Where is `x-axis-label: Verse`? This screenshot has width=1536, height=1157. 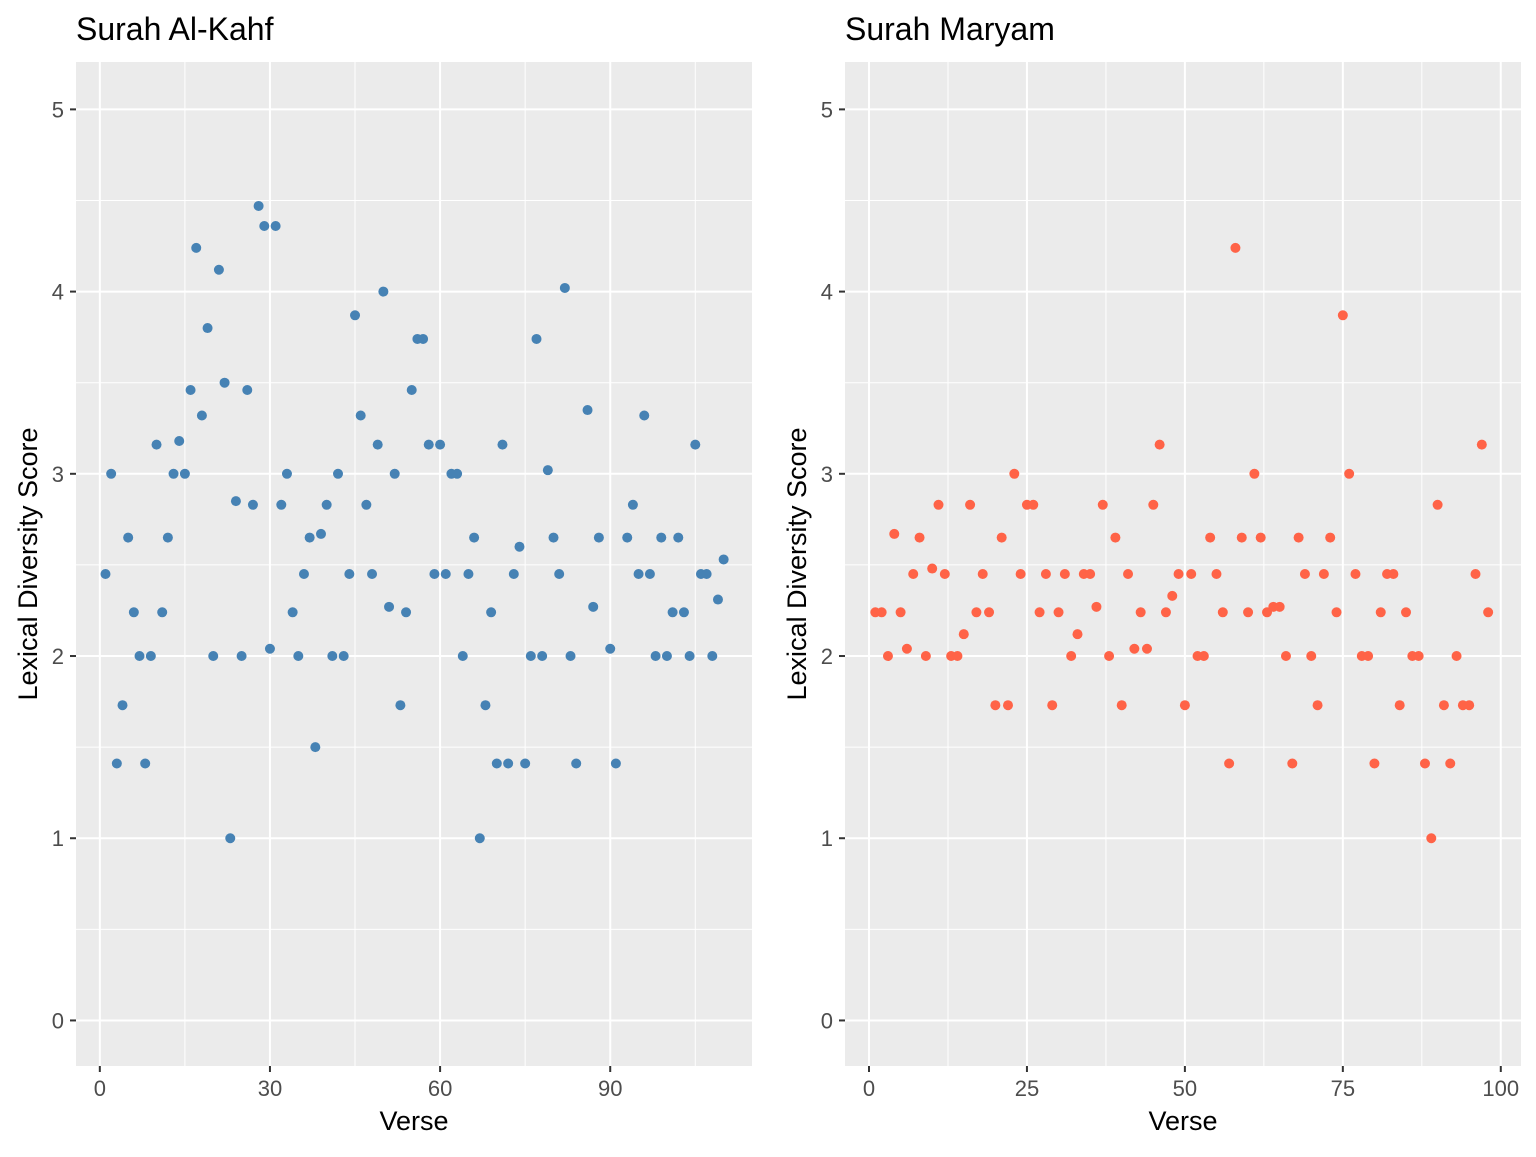 x-axis-label: Verse is located at coordinates (1182, 1121).